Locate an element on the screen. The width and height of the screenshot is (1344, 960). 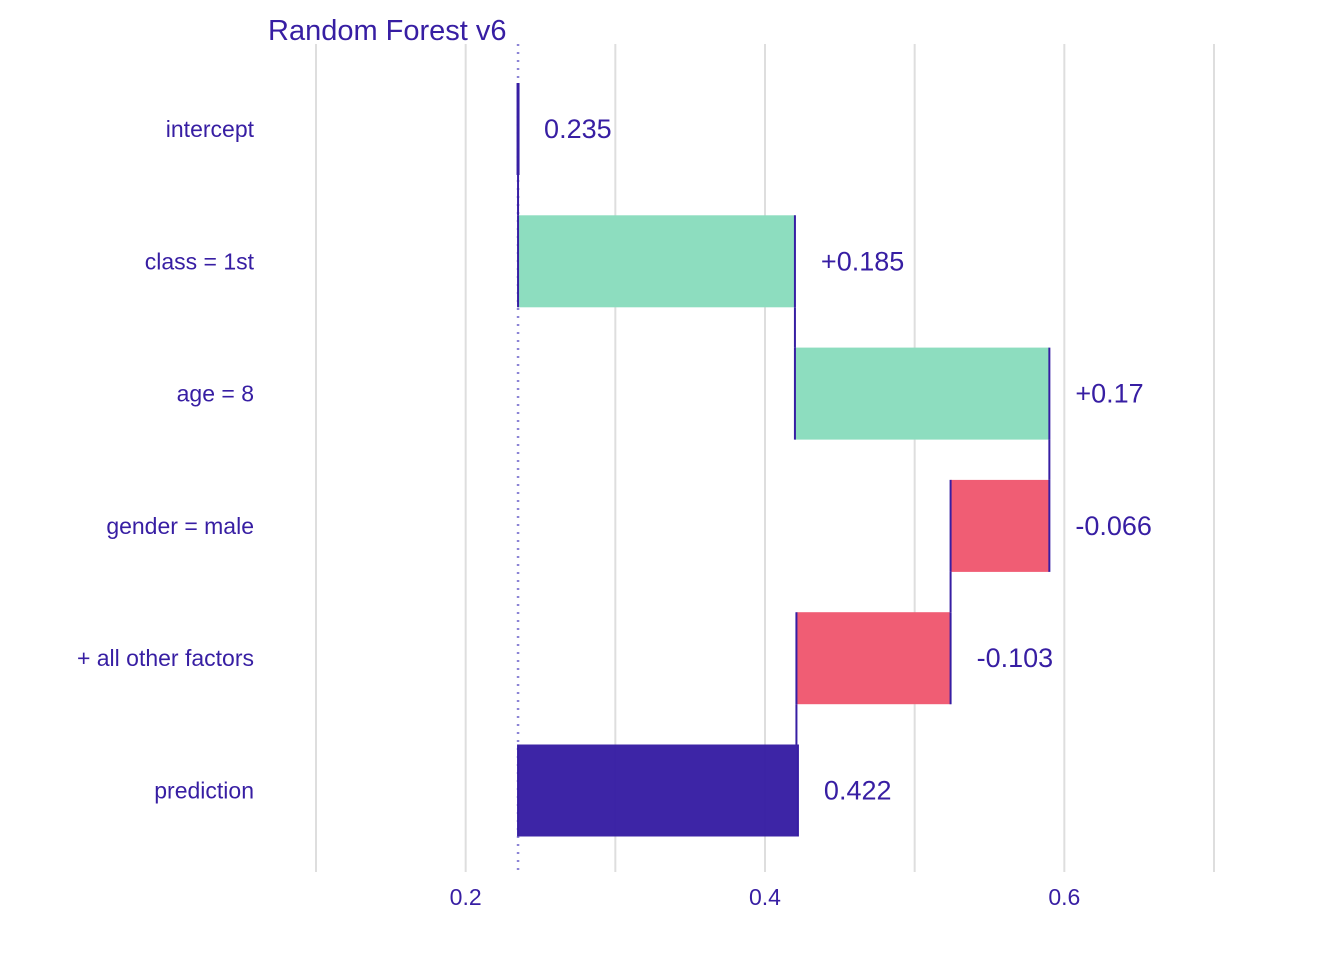
chart-title: Random Forest v6 is located at coordinates (387, 31).